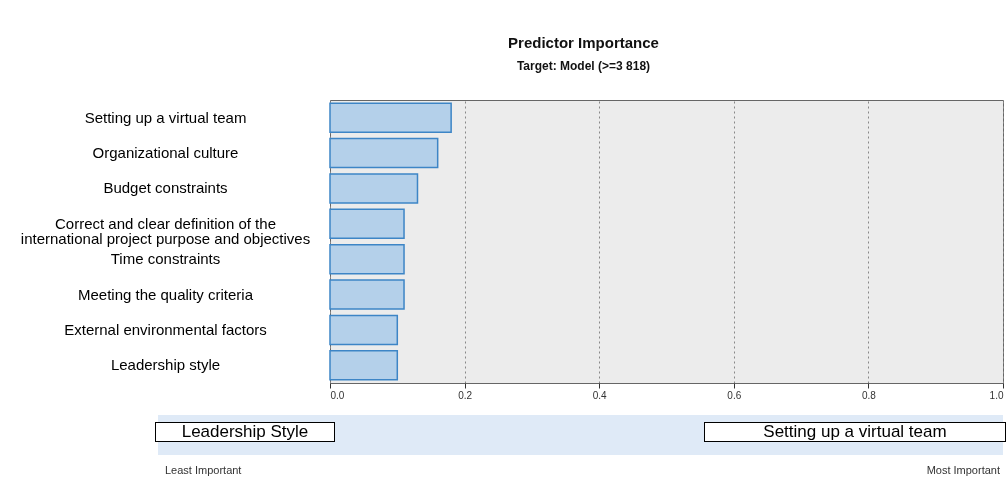 This screenshot has width=1008, height=478. What do you see at coordinates (165, 230) in the screenshot?
I see `y-tick-label: Correct and clear definition of the international project purpose and objectives` at bounding box center [165, 230].